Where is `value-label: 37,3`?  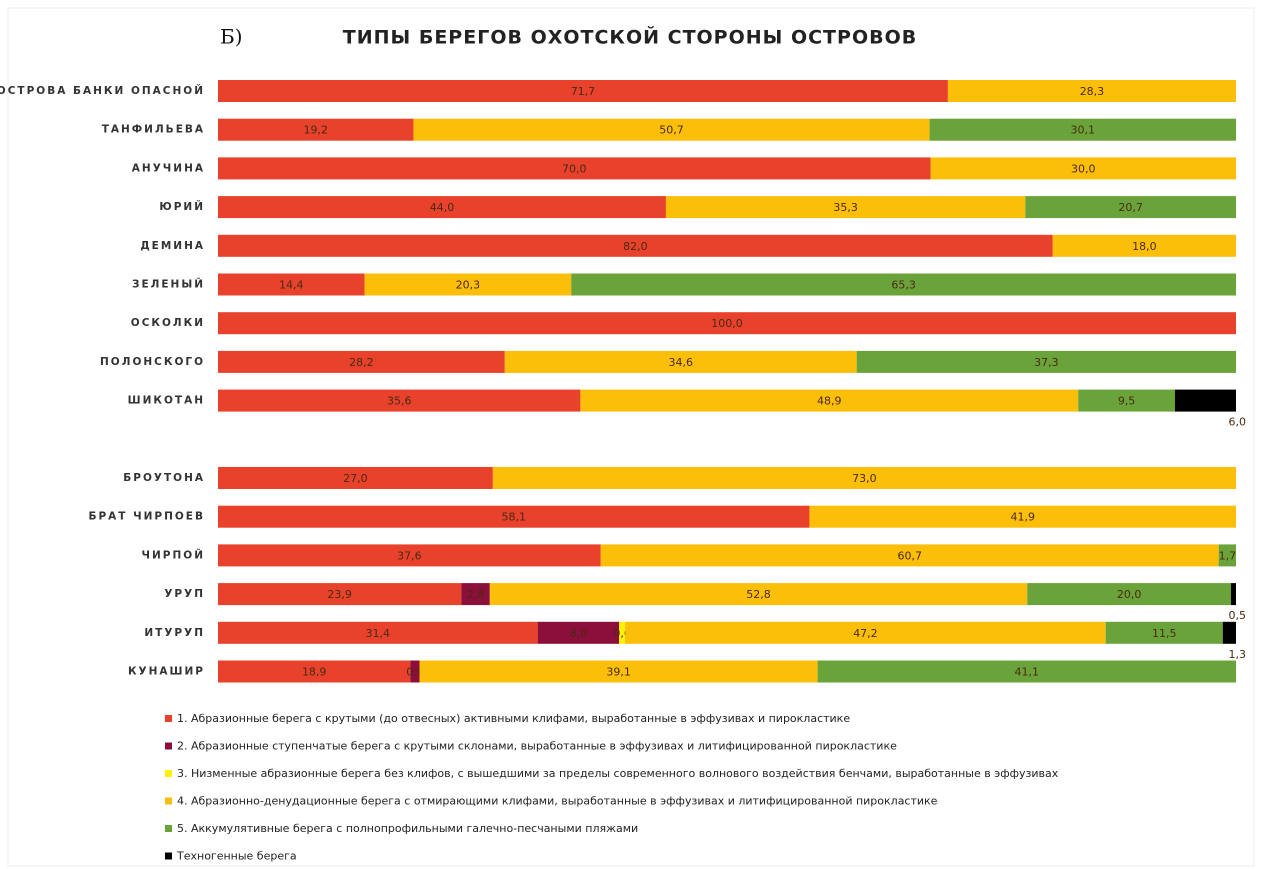 value-label: 37,3 is located at coordinates (1046, 362).